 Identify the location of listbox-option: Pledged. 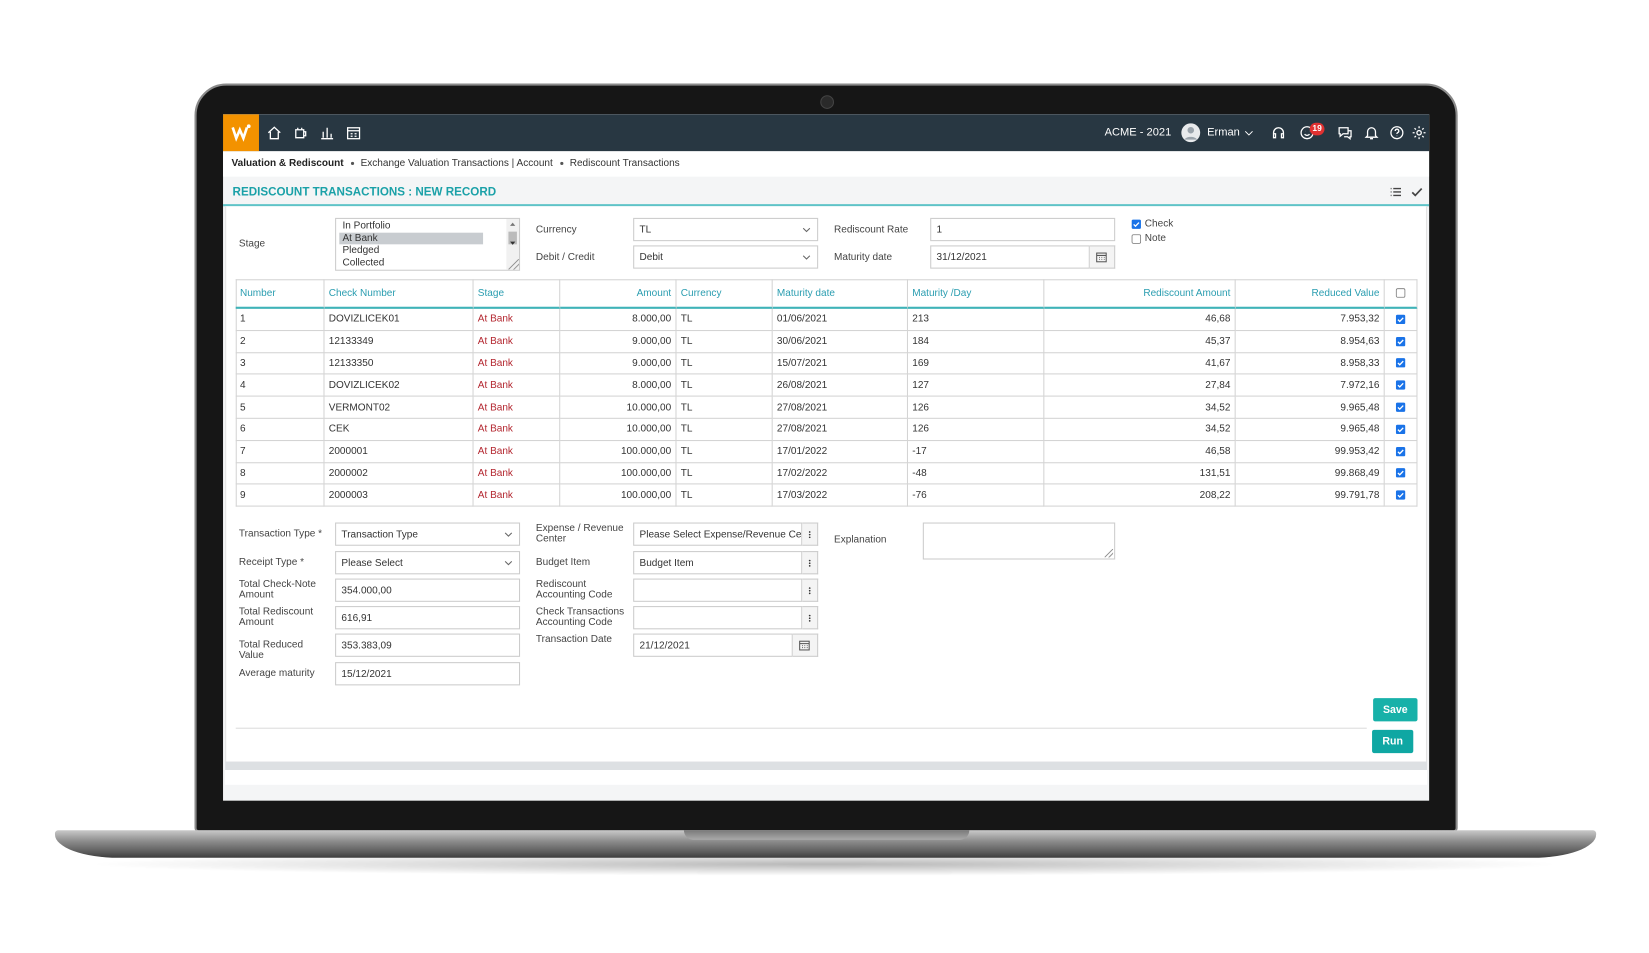
(361, 250).